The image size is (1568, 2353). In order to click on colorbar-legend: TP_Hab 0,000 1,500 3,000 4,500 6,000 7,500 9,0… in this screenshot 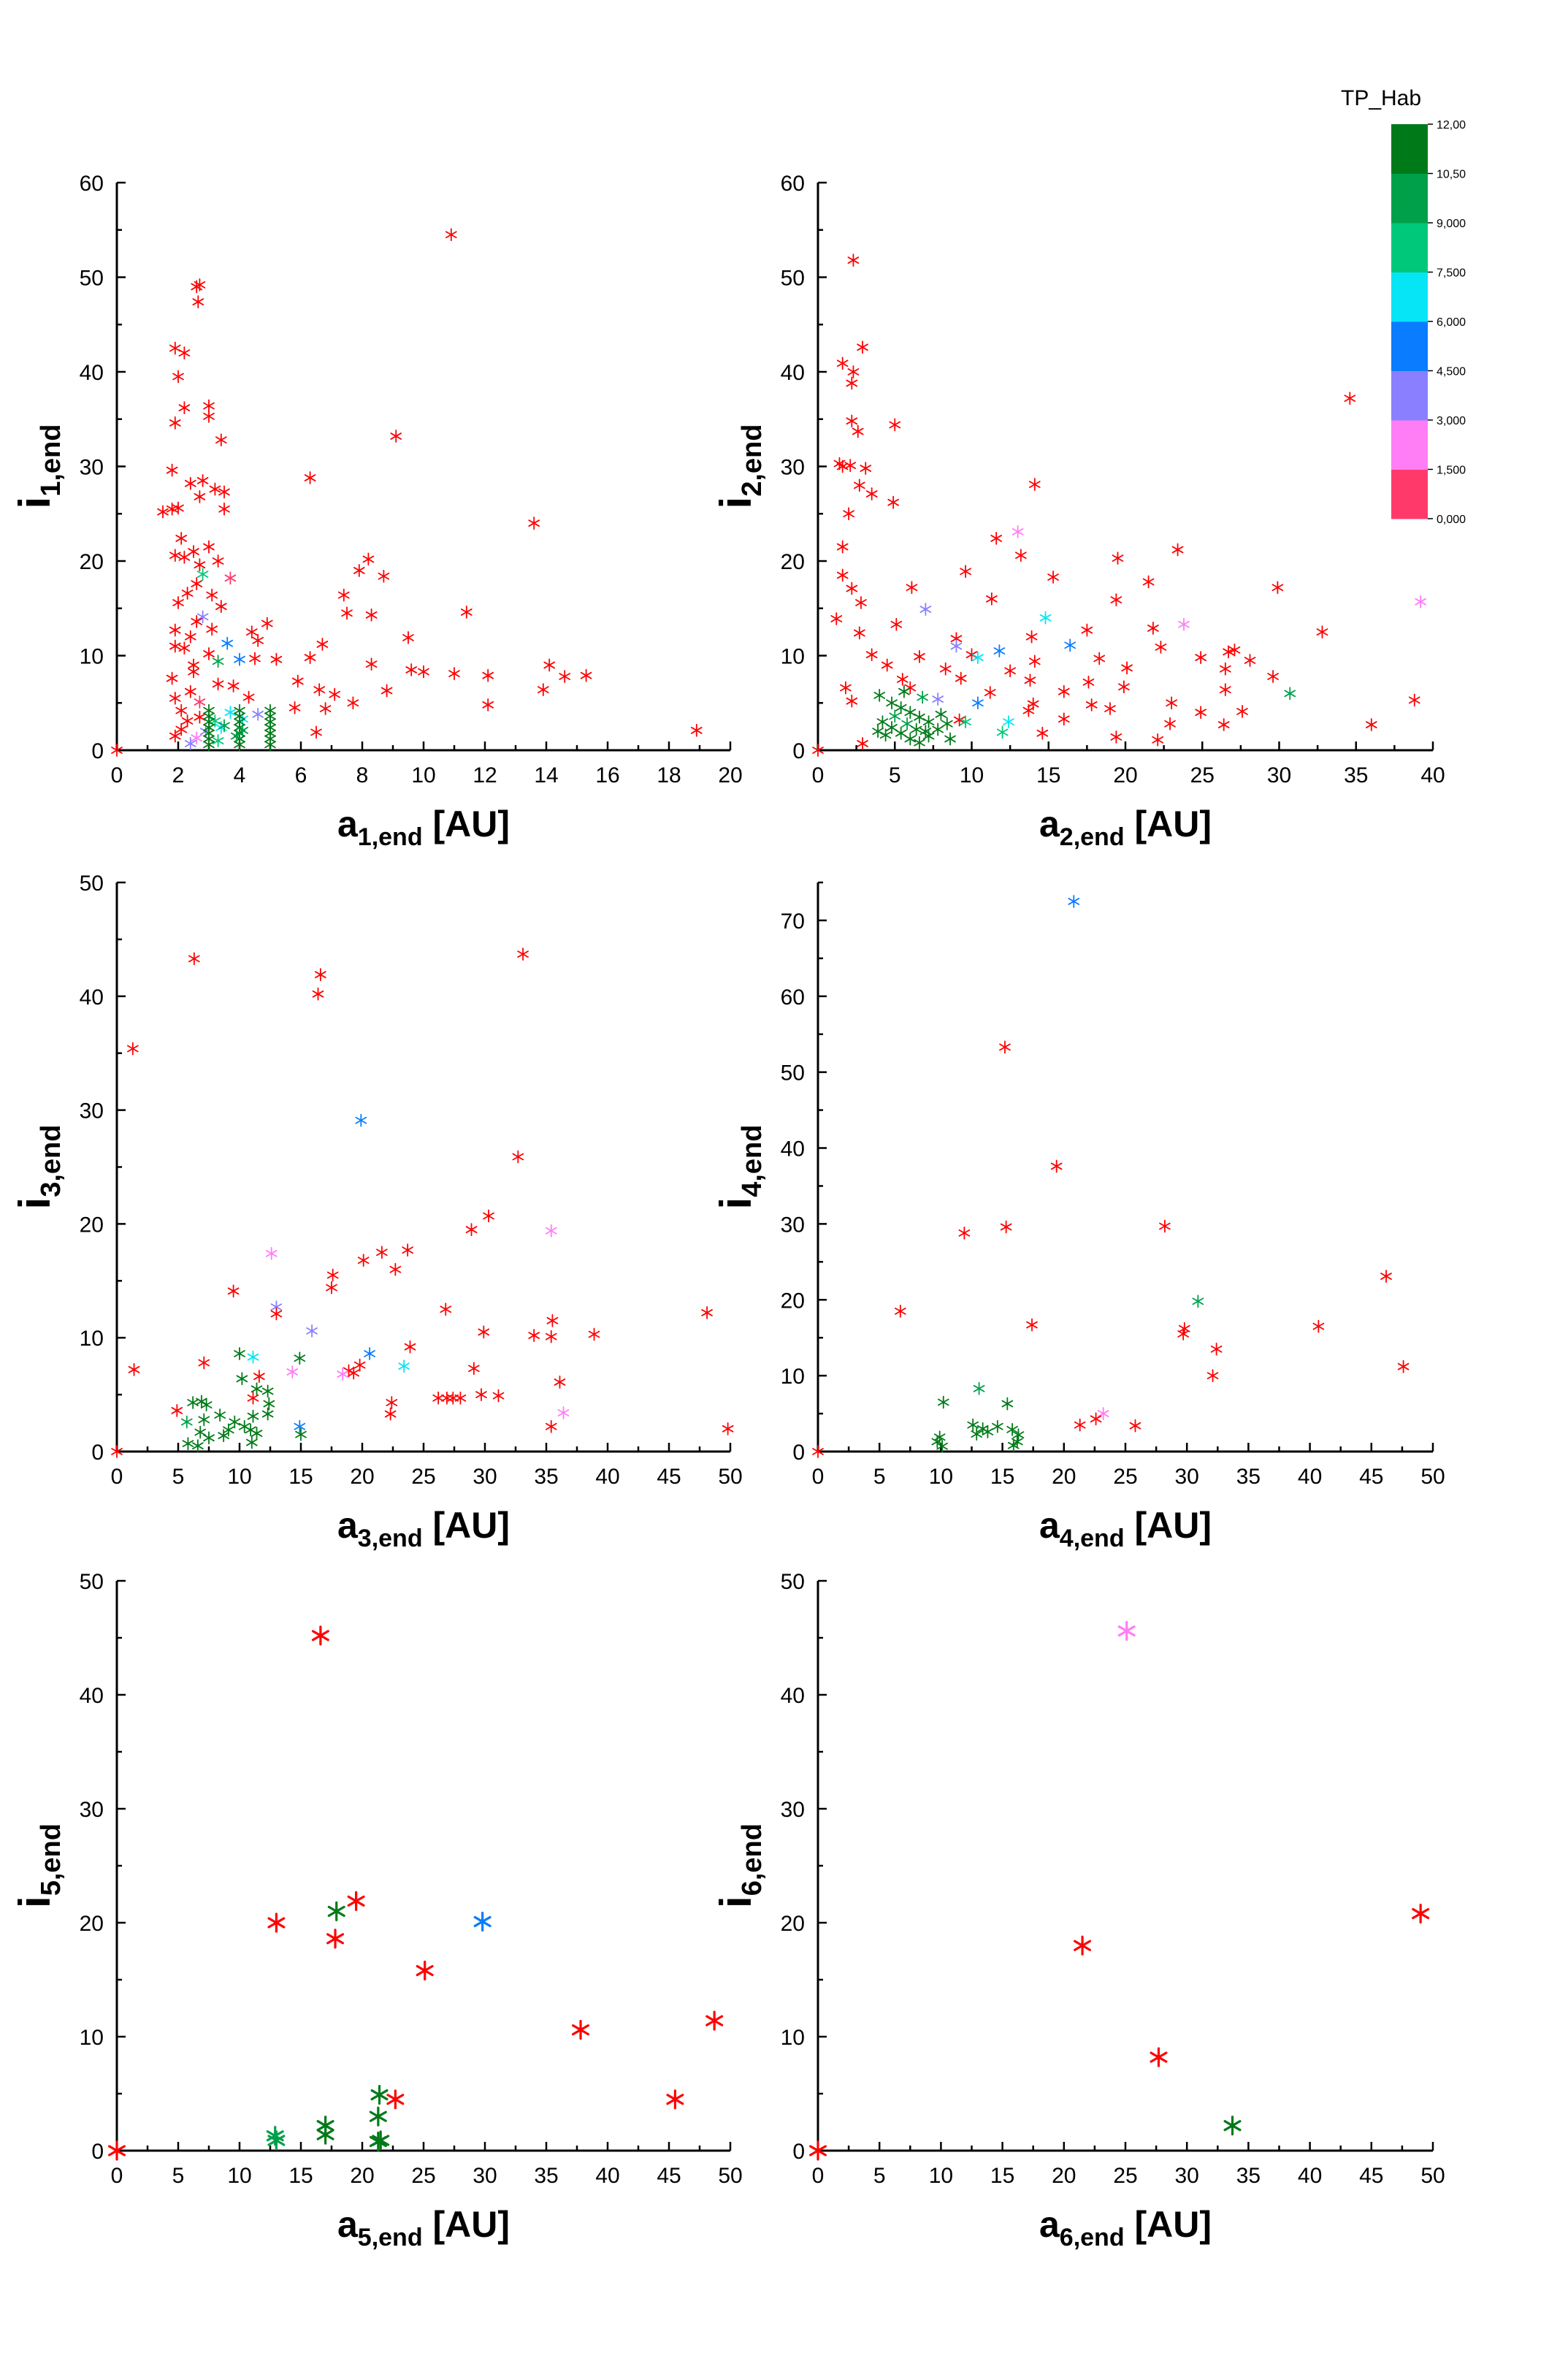, I will do `click(1403, 306)`.